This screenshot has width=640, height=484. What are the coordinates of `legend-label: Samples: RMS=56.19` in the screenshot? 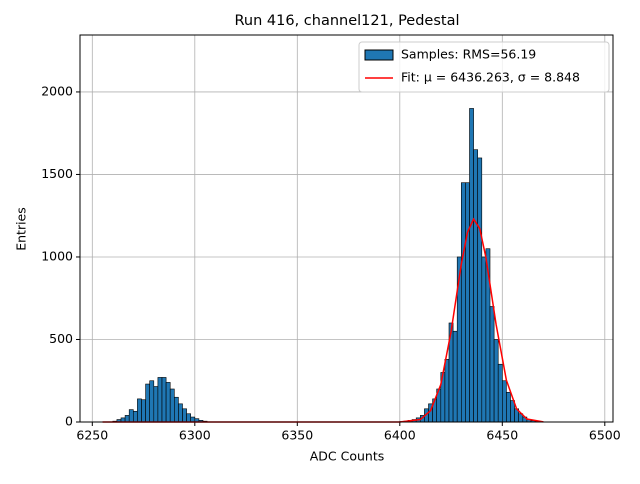 It's located at (468, 54).